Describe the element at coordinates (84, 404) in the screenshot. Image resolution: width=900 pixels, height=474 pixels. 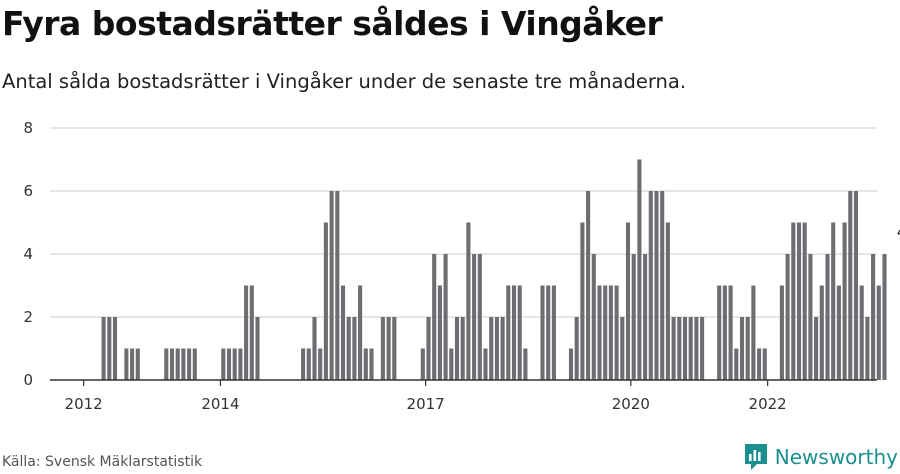
I see `x-tick-label: 2012` at that location.